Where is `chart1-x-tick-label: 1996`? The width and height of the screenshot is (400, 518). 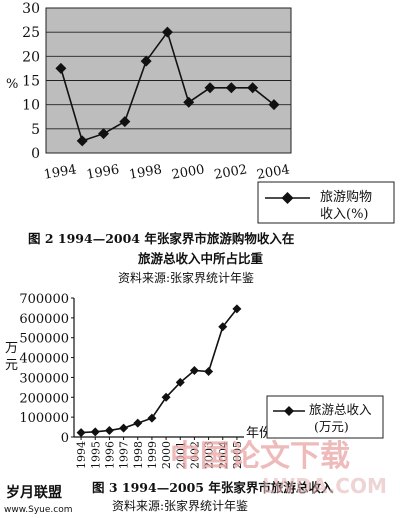 chart1-x-tick-label: 1996 is located at coordinates (102, 172).